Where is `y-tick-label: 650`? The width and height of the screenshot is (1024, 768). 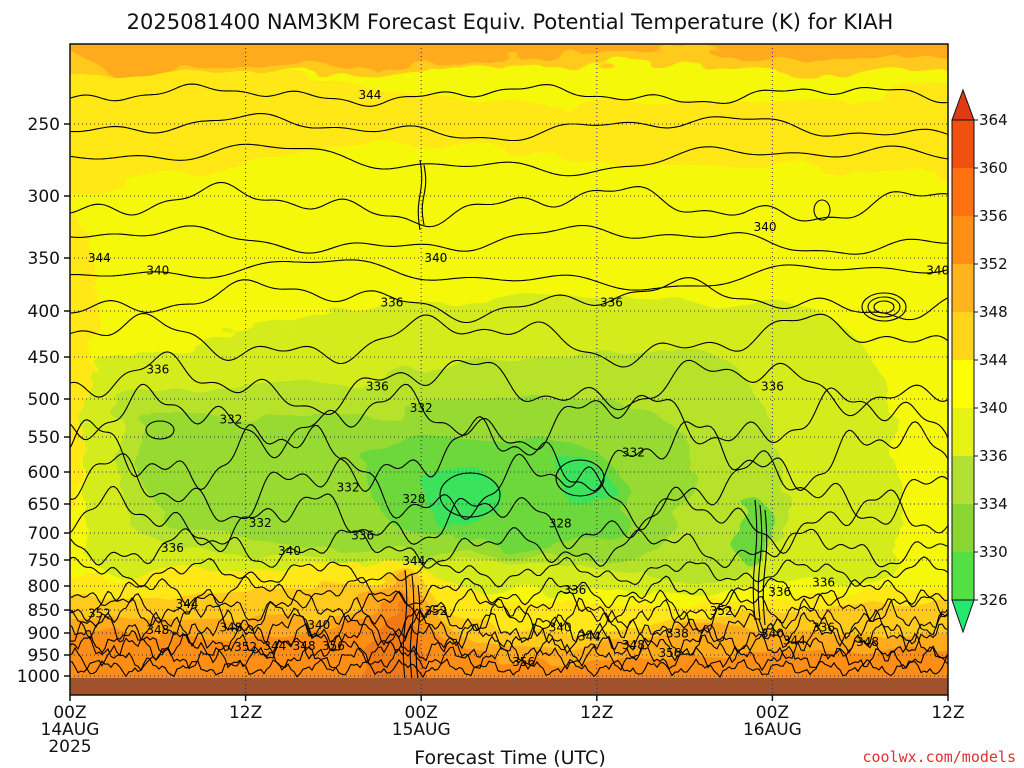 y-tick-label: 650 is located at coordinates (44, 505).